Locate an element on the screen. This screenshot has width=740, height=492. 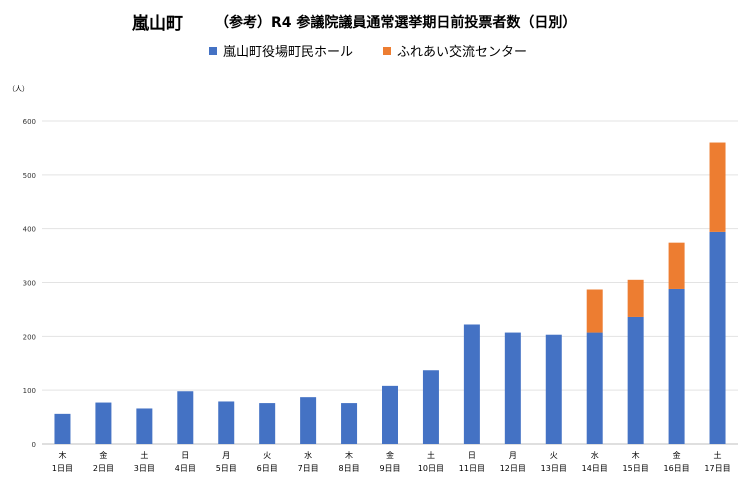
x-tick-day: 8日目 is located at coordinates (349, 468).